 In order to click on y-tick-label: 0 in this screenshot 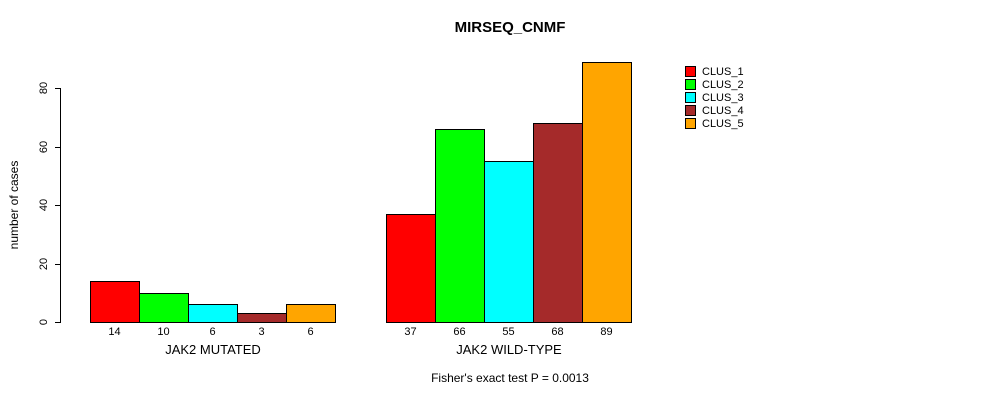, I will do `click(44, 322)`.